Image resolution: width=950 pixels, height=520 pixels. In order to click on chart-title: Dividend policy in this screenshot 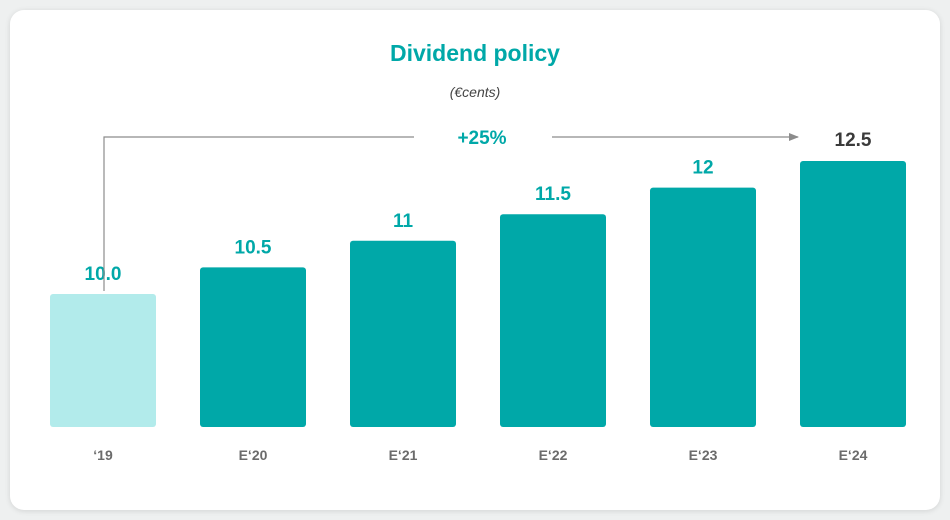, I will do `click(475, 53)`.